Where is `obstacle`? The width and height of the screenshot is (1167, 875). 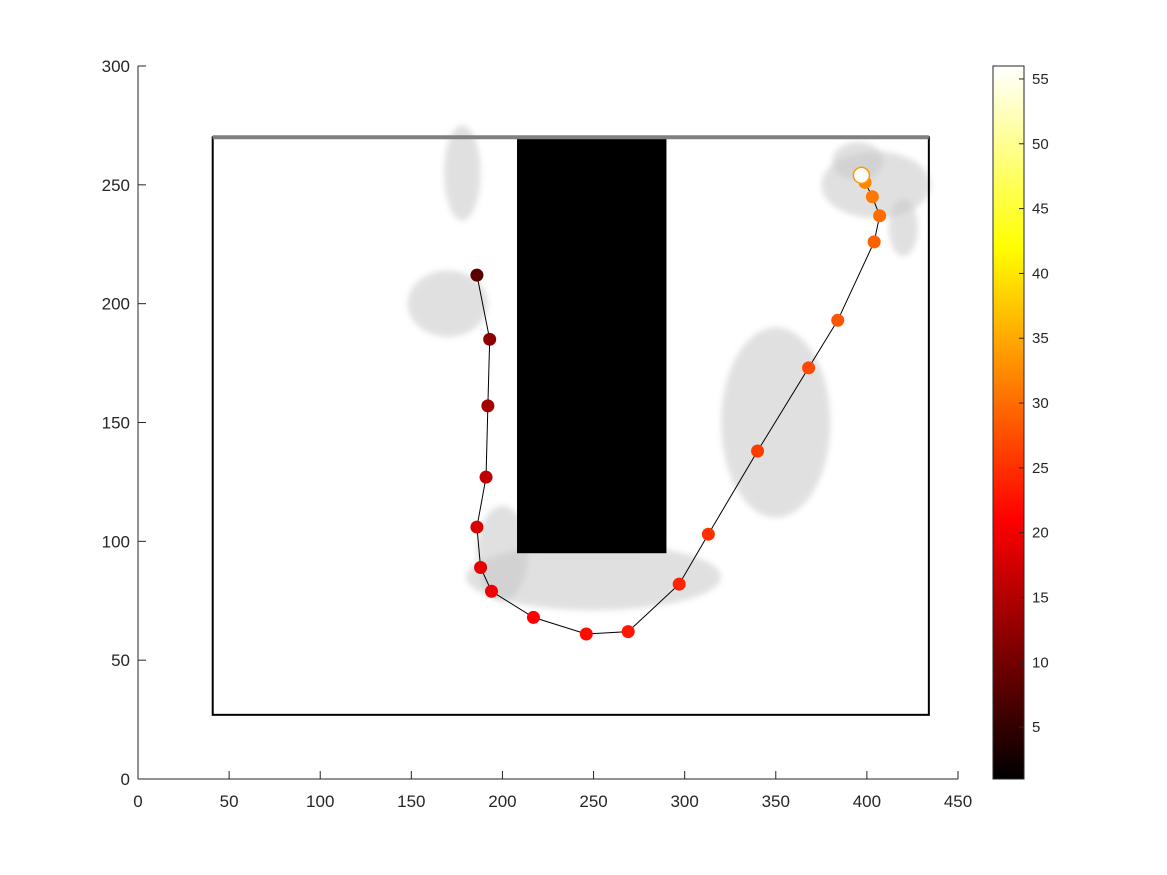 obstacle is located at coordinates (592, 345).